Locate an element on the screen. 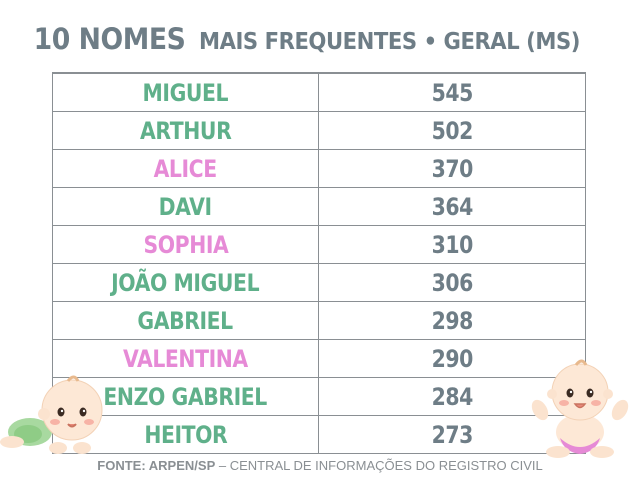 This screenshot has height=480, width=640. count-text: 310 is located at coordinates (452, 244).